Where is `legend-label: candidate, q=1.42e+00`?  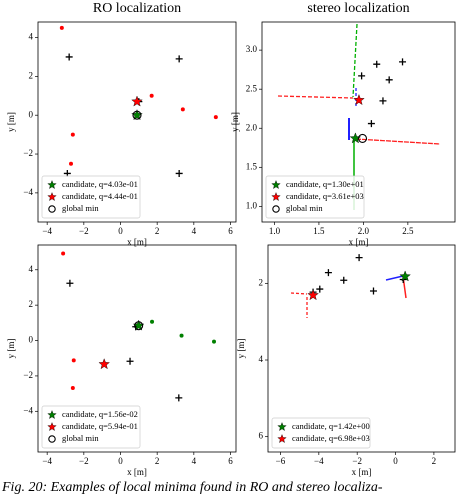
legend-label: candidate, q=1.42e+00 is located at coordinates (331, 426).